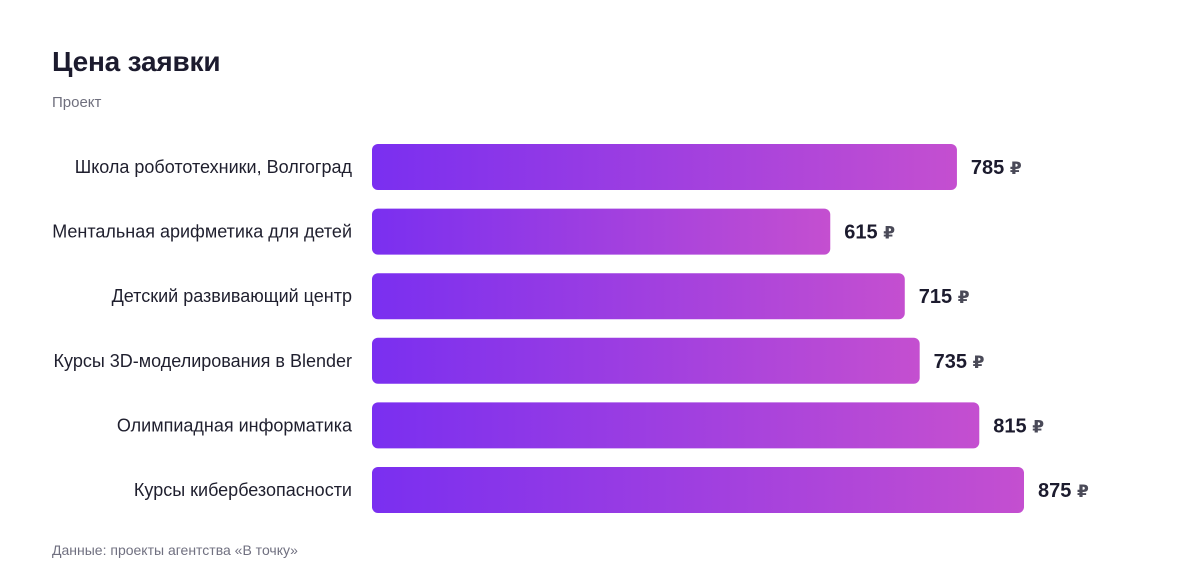  I want to click on value-label: 785 ₽, so click(996, 168).